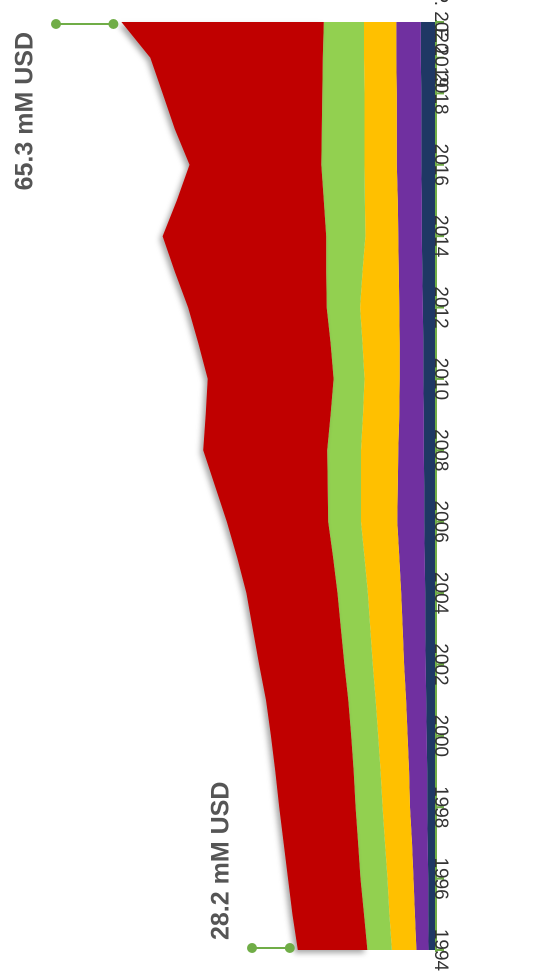 This screenshot has height=976, width=533. Describe the element at coordinates (440, 664) in the screenshot. I see `x-tick-label: 2002` at that location.